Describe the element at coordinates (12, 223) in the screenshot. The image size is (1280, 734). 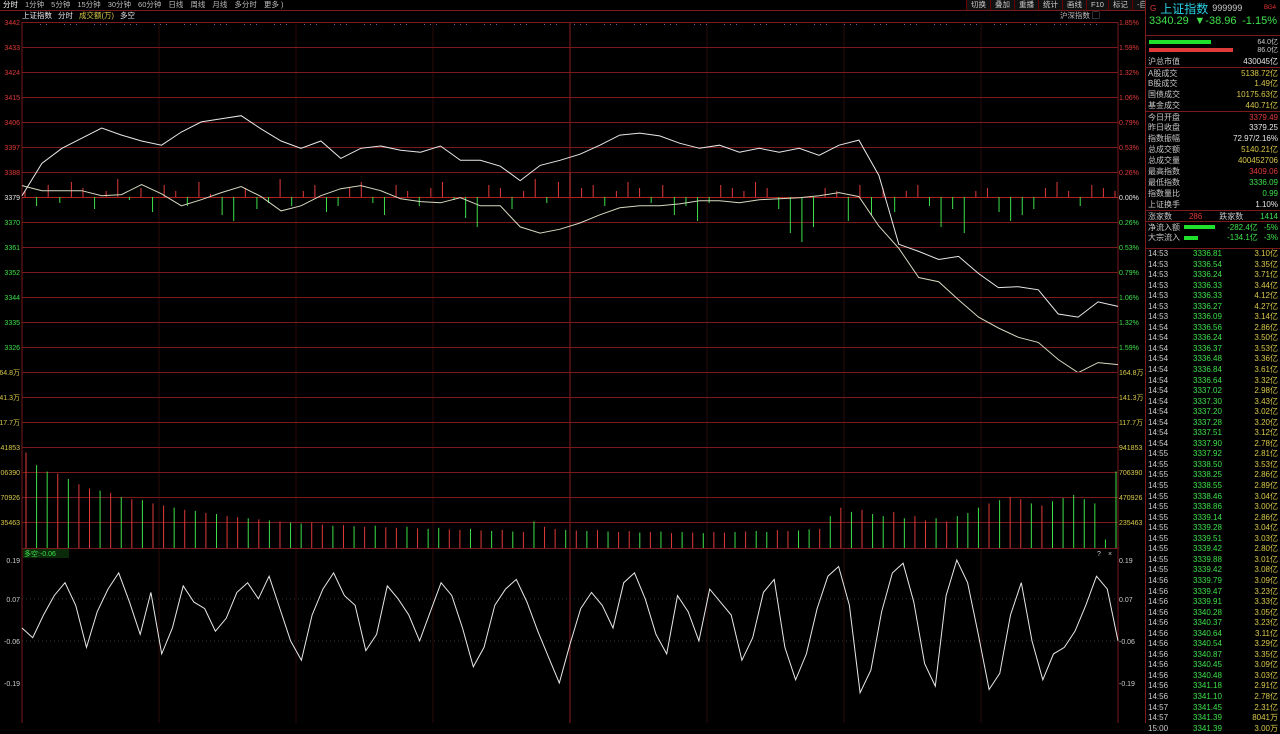
I see `price-tick-label: 3370` at that location.